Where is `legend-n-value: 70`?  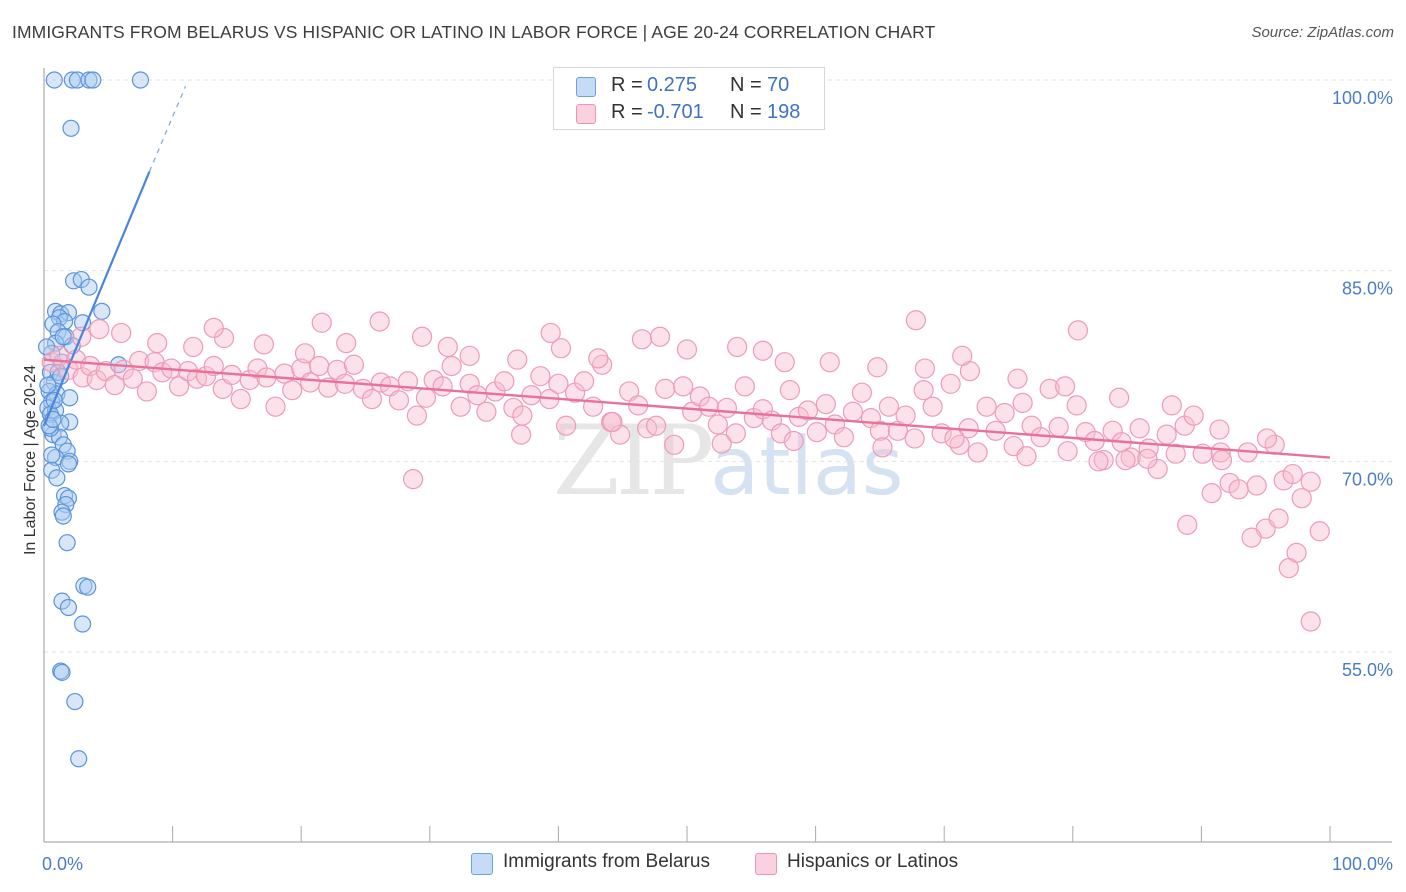 legend-n-value: 70 is located at coordinates (778, 85).